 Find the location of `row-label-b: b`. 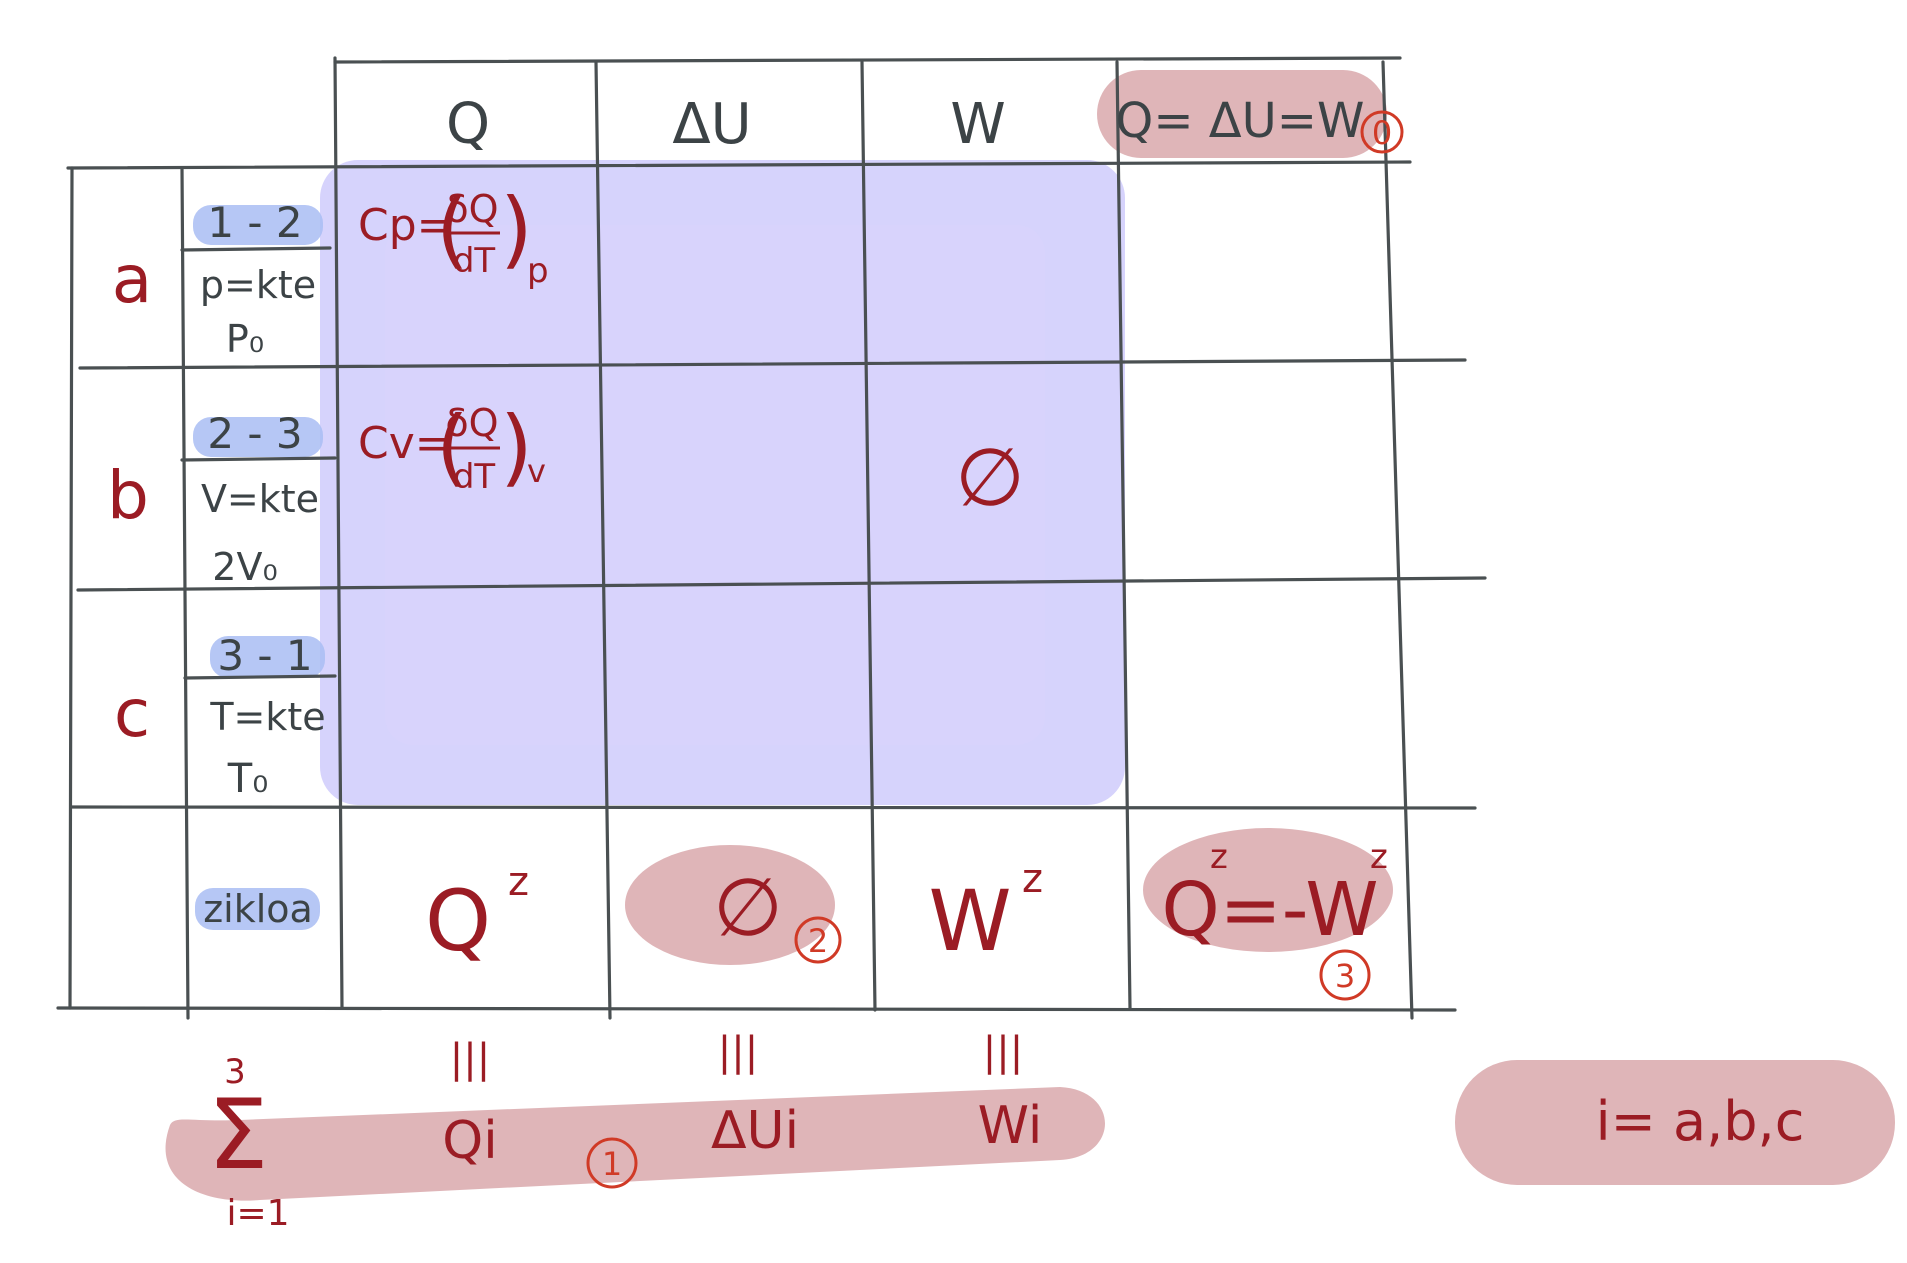

row-label-b: b is located at coordinates (128, 495).